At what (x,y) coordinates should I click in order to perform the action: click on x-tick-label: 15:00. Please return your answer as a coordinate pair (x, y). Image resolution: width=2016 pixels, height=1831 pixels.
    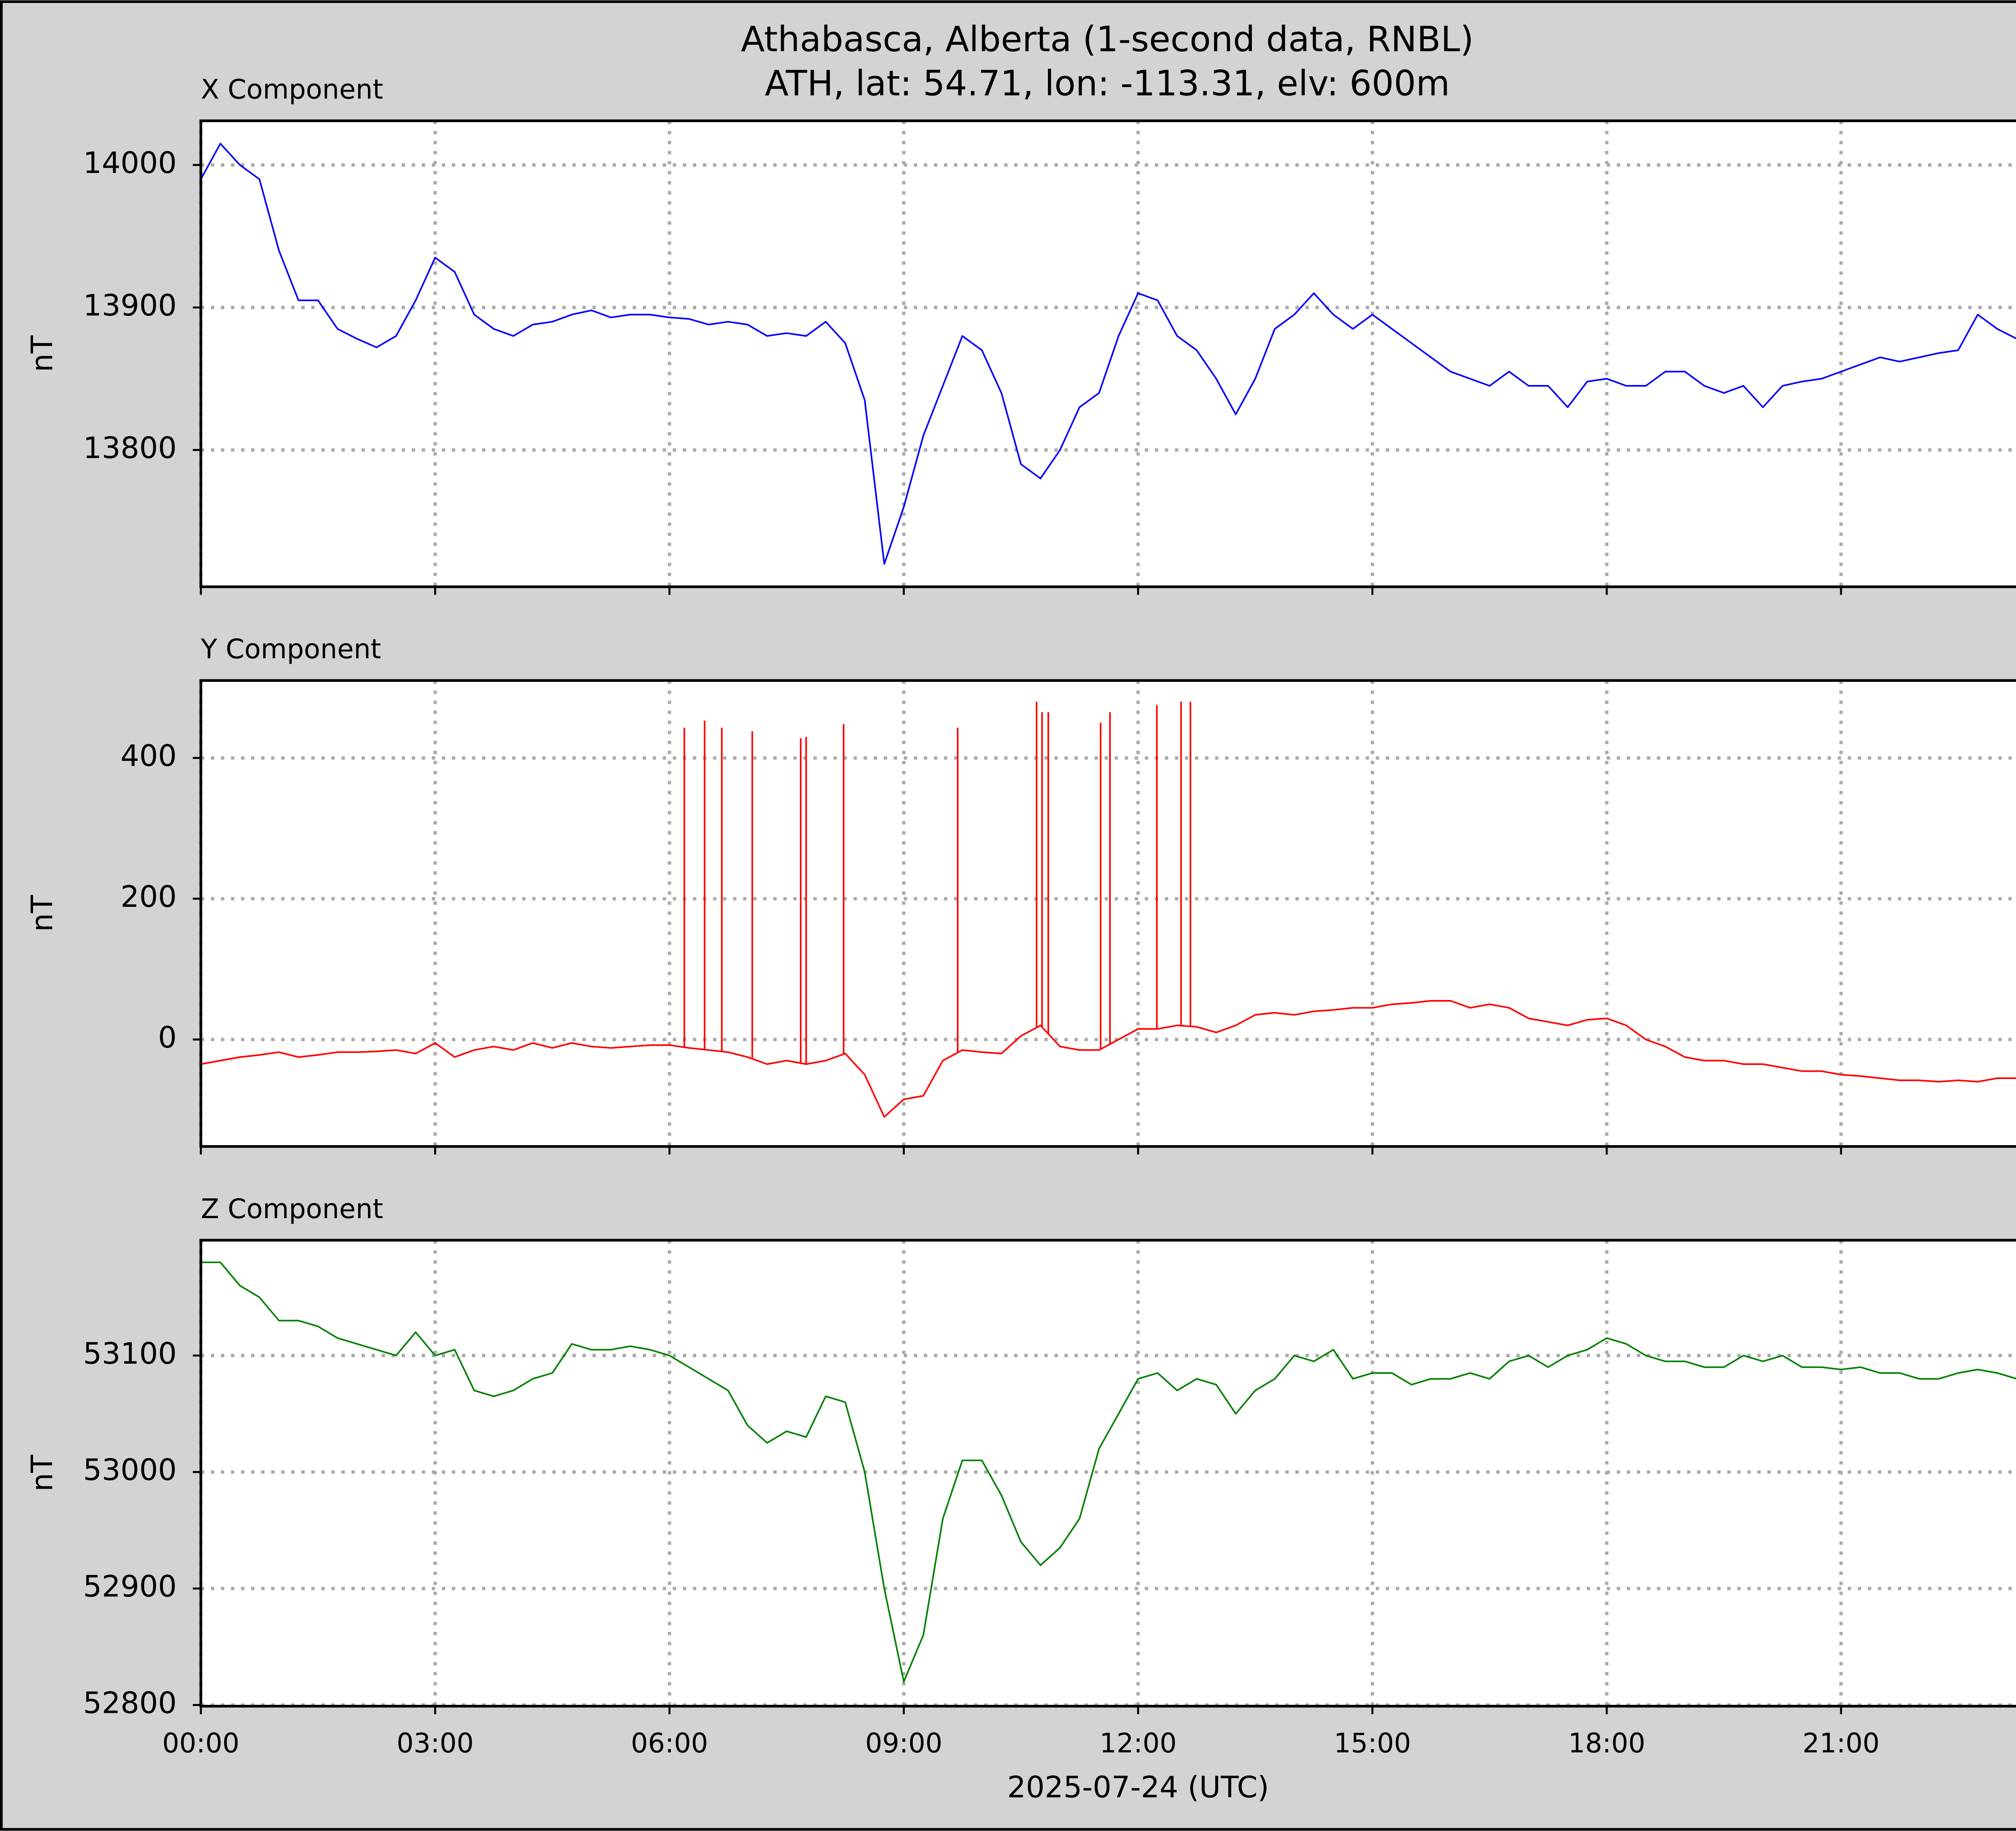
    Looking at the image, I should click on (1372, 1743).